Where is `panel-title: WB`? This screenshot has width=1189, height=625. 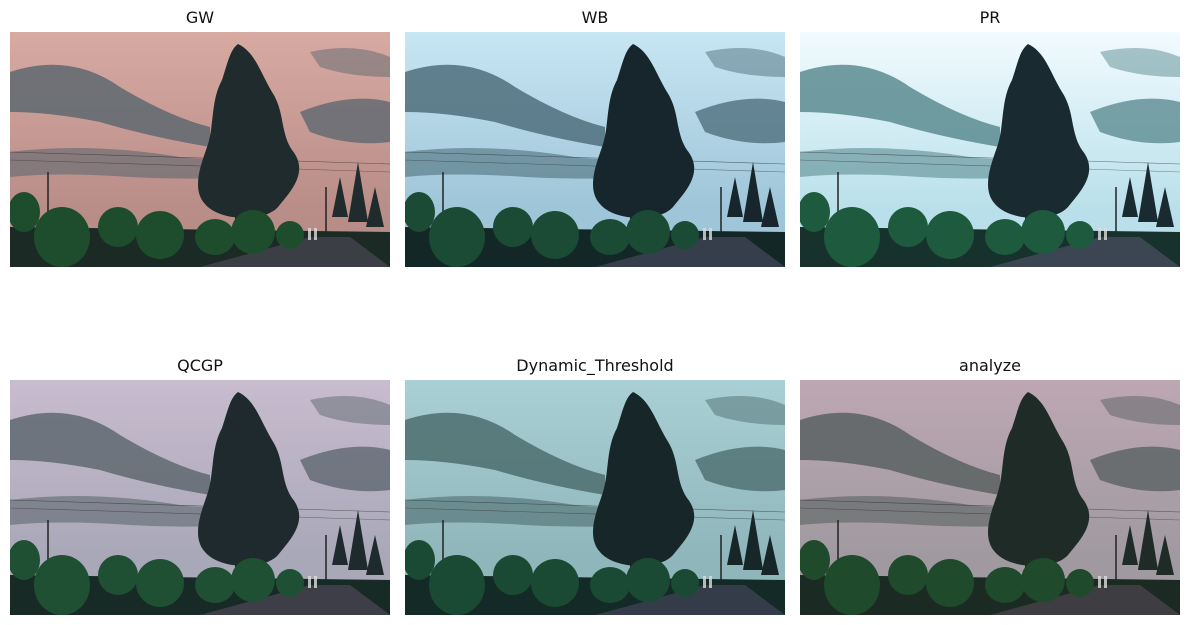
panel-title: WB is located at coordinates (595, 17).